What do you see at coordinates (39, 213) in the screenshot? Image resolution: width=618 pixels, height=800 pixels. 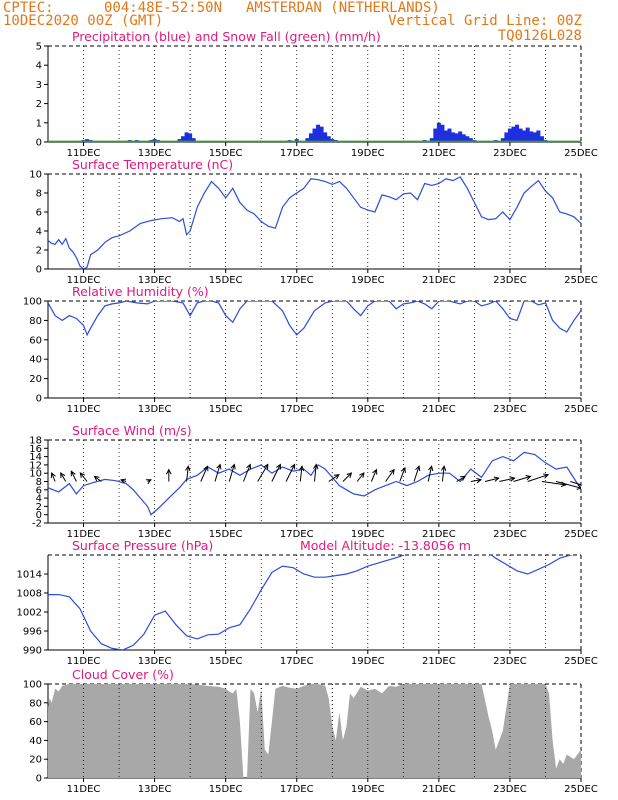 I see `y-tick-label: 6` at bounding box center [39, 213].